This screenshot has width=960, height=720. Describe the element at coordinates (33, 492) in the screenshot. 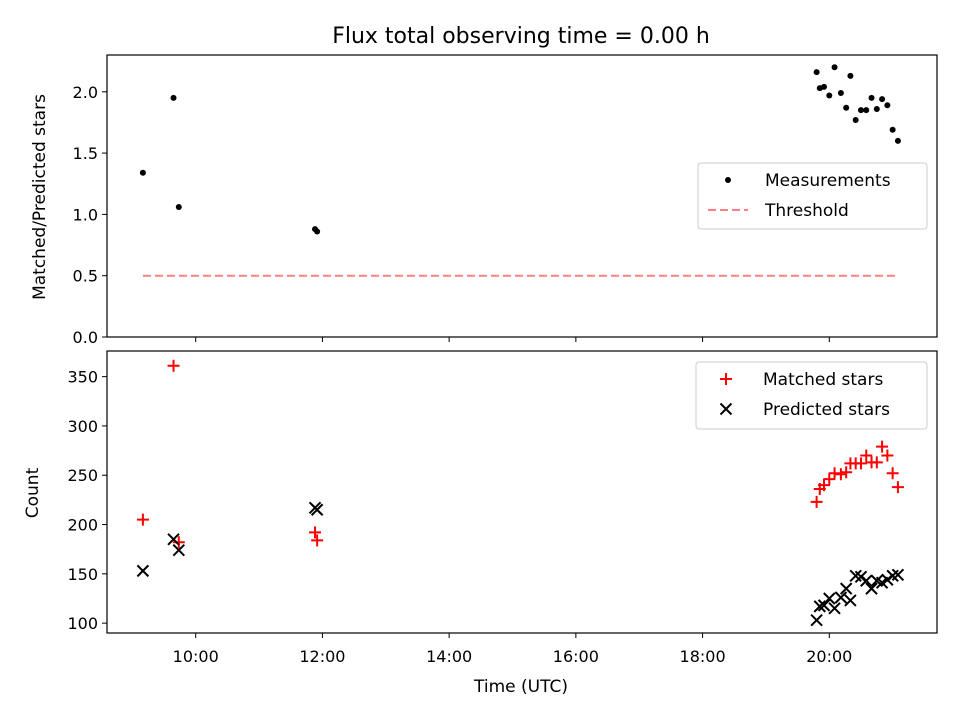

I see `bottom-y-axis-label: Count` at that location.